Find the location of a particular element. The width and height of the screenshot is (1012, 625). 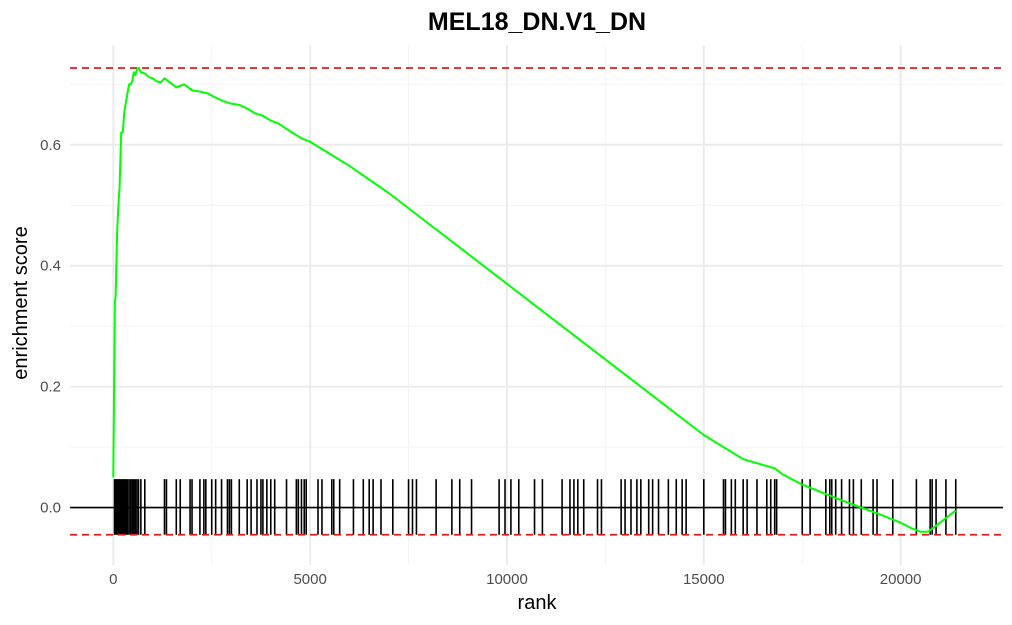

x-tick-label: 5000 is located at coordinates (309, 579).